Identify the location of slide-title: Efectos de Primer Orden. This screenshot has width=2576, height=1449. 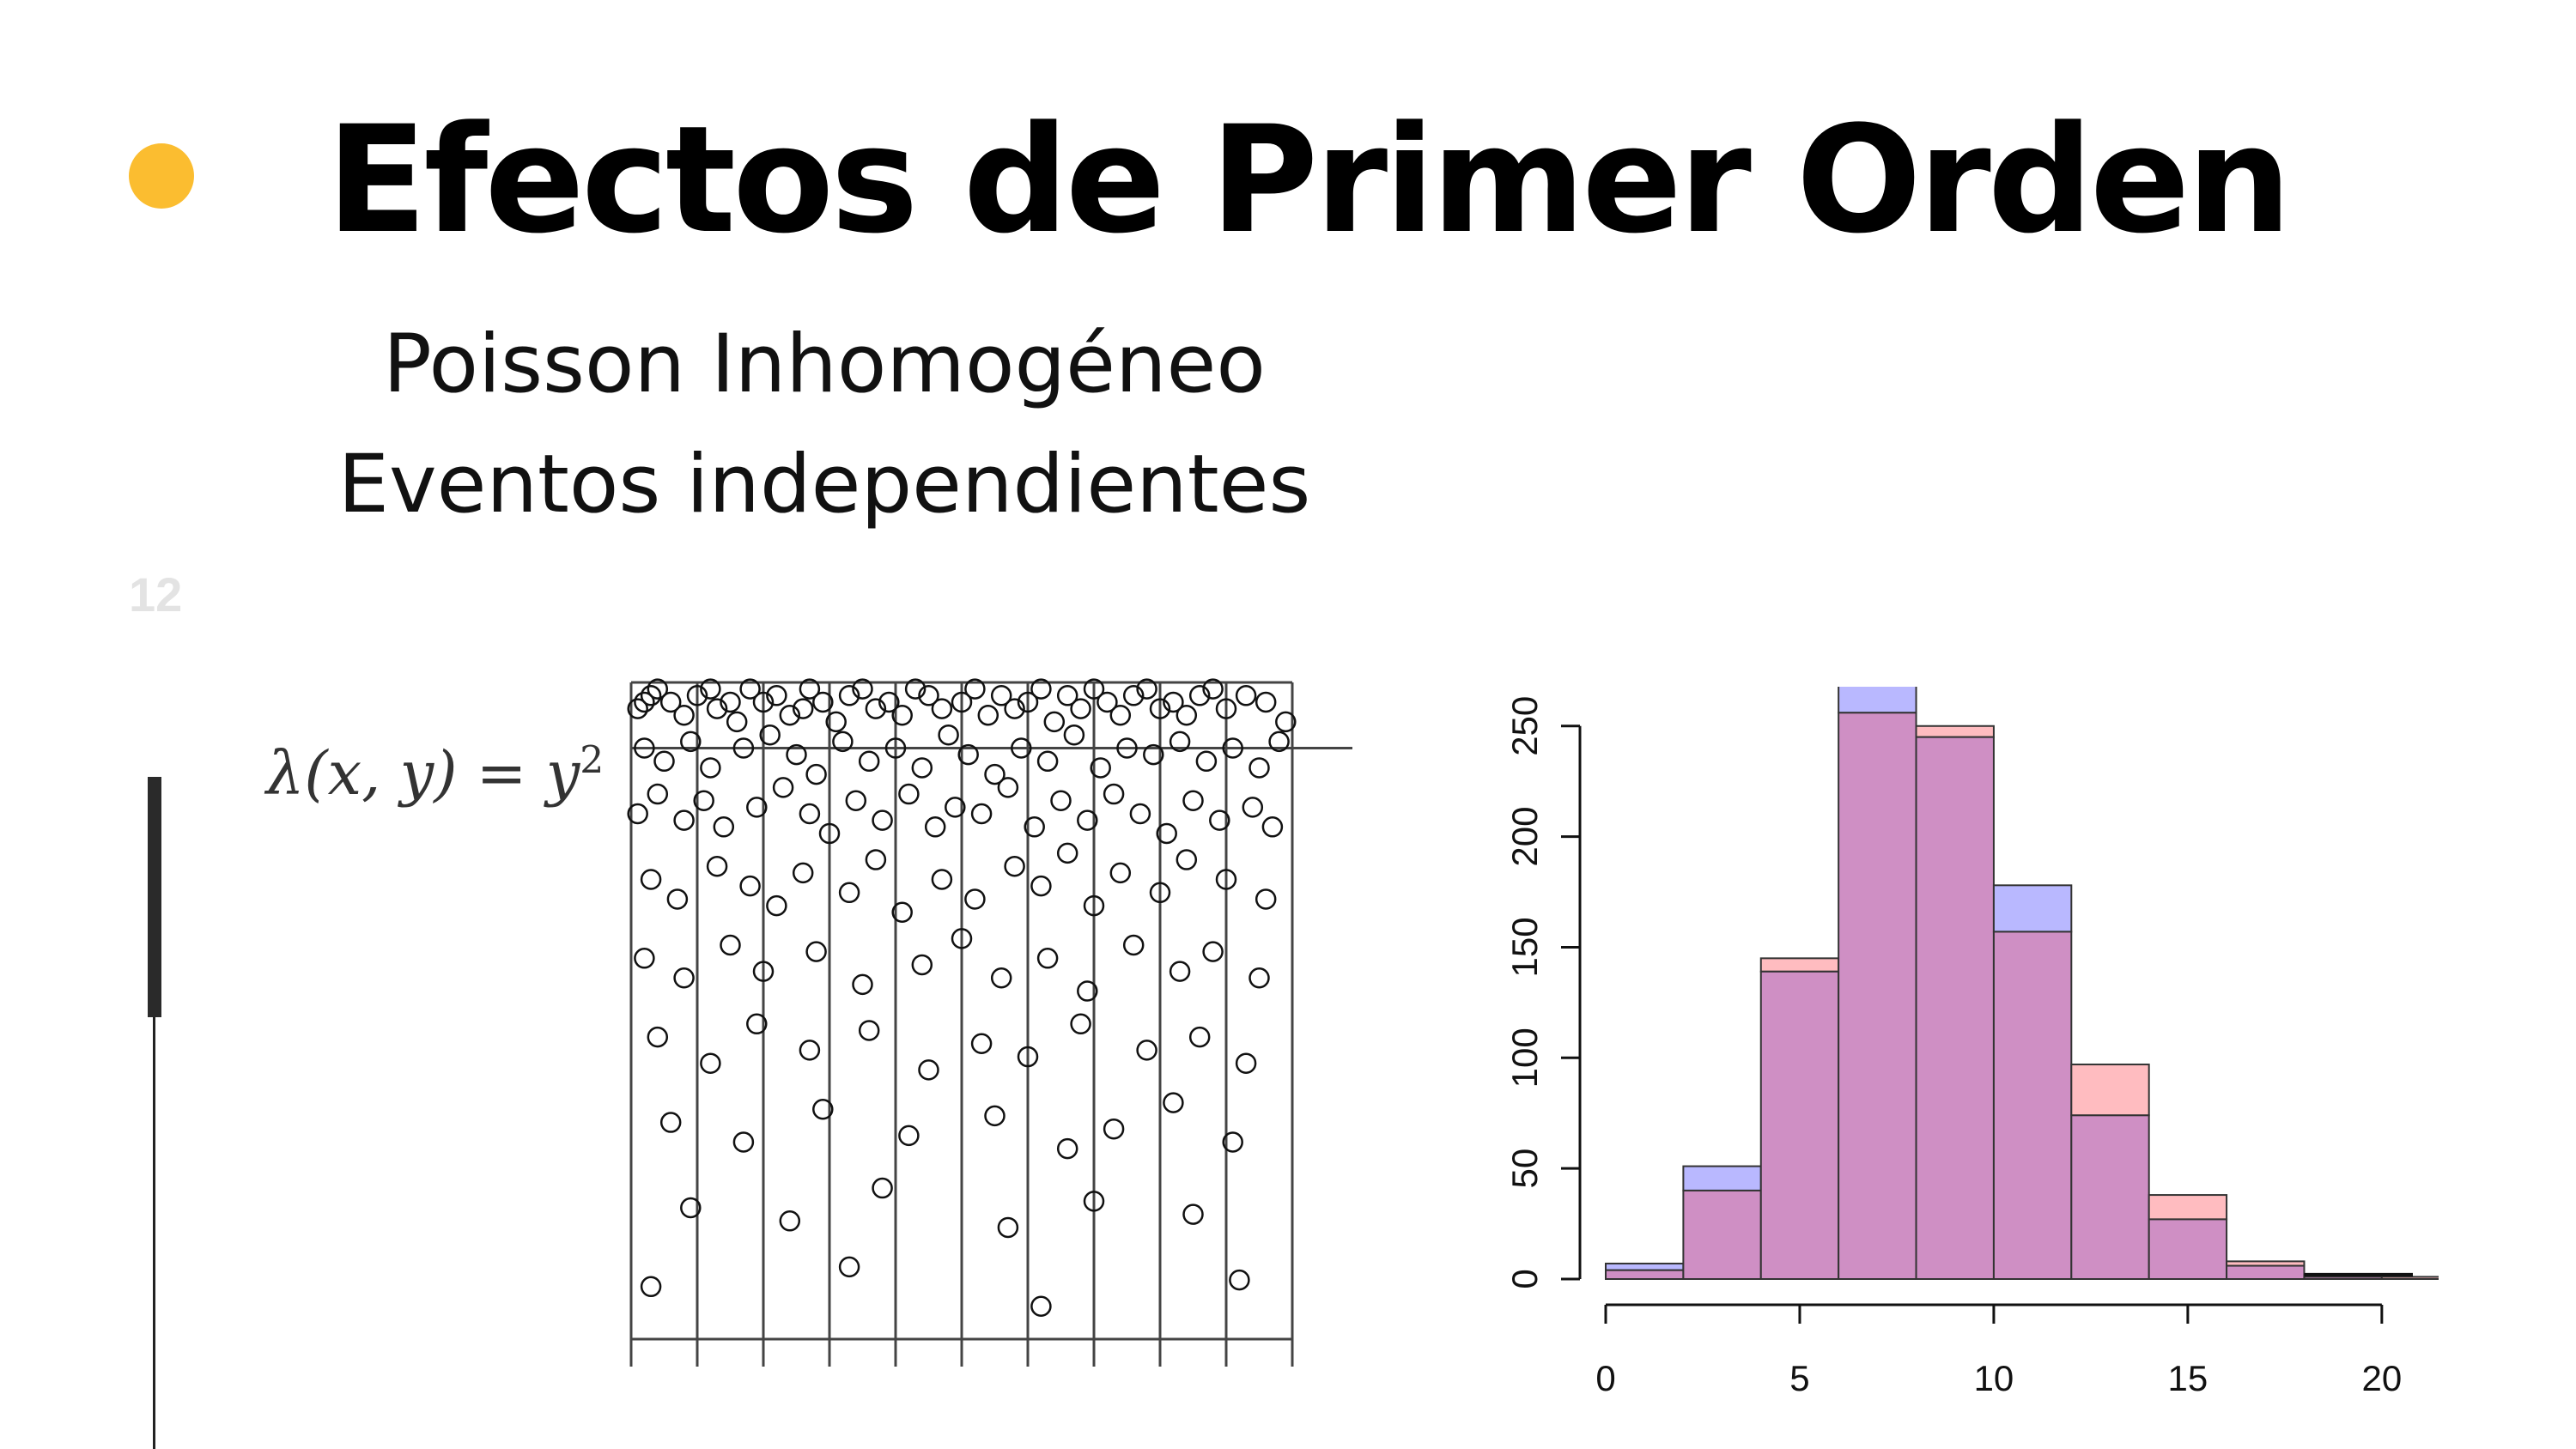
(1309, 180).